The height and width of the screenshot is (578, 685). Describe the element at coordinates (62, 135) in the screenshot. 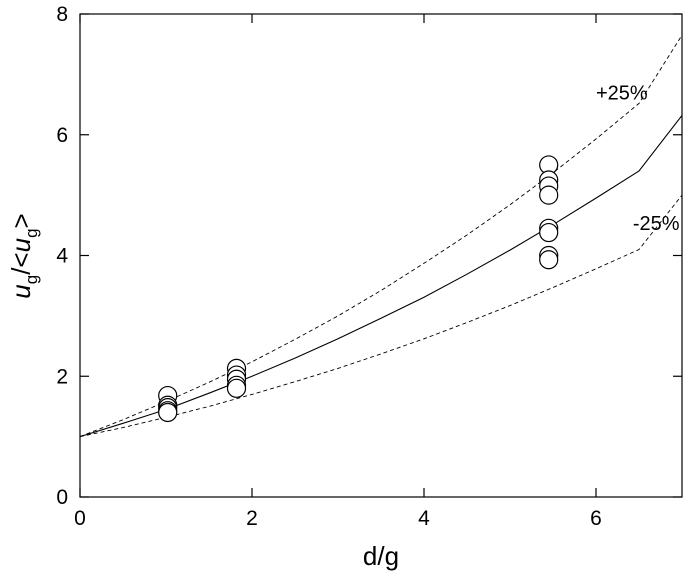

I see `y-tick-label: 6` at that location.